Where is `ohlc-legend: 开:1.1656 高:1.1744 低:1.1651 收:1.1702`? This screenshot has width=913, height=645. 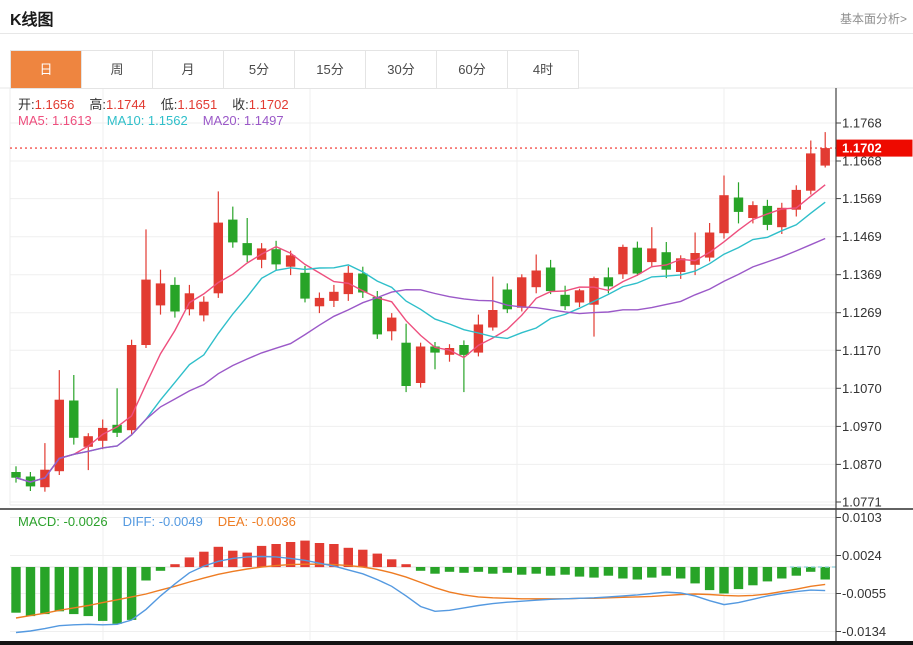
ohlc-legend: 开:1.1656 高:1.1744 低:1.1651 收:1.1702 is located at coordinates (161, 103).